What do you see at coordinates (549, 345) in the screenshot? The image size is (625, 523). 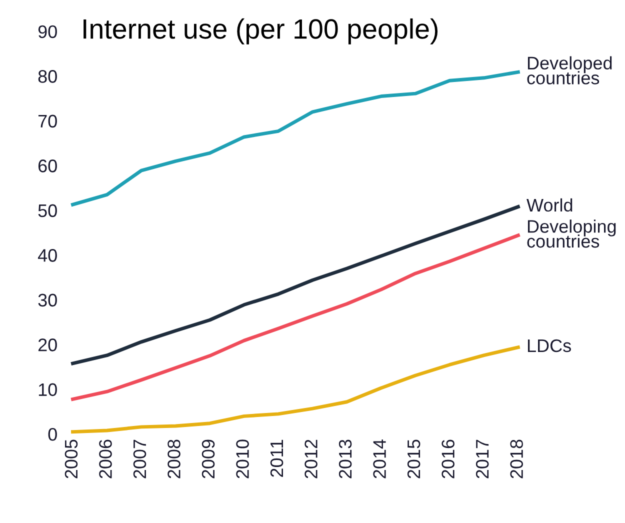 I see `series-label: LDCs` at bounding box center [549, 345].